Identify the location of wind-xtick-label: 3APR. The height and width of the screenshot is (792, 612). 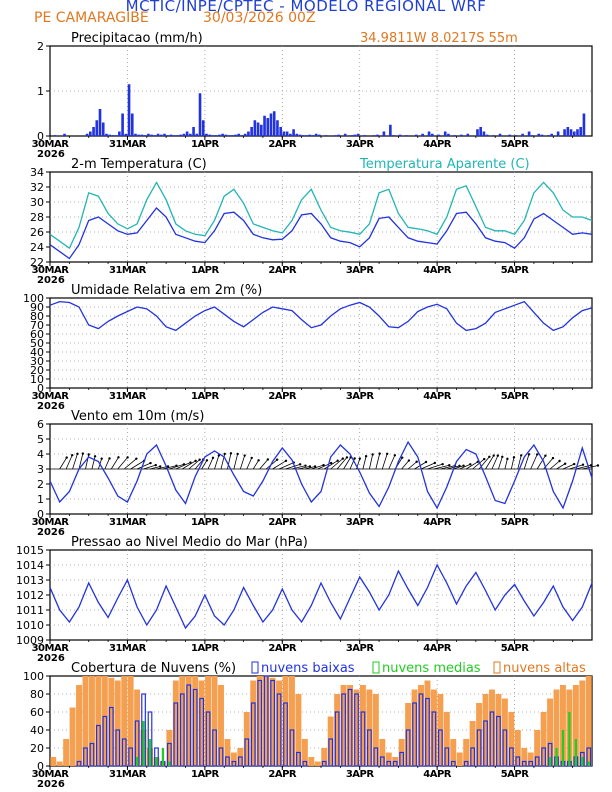
(360, 522).